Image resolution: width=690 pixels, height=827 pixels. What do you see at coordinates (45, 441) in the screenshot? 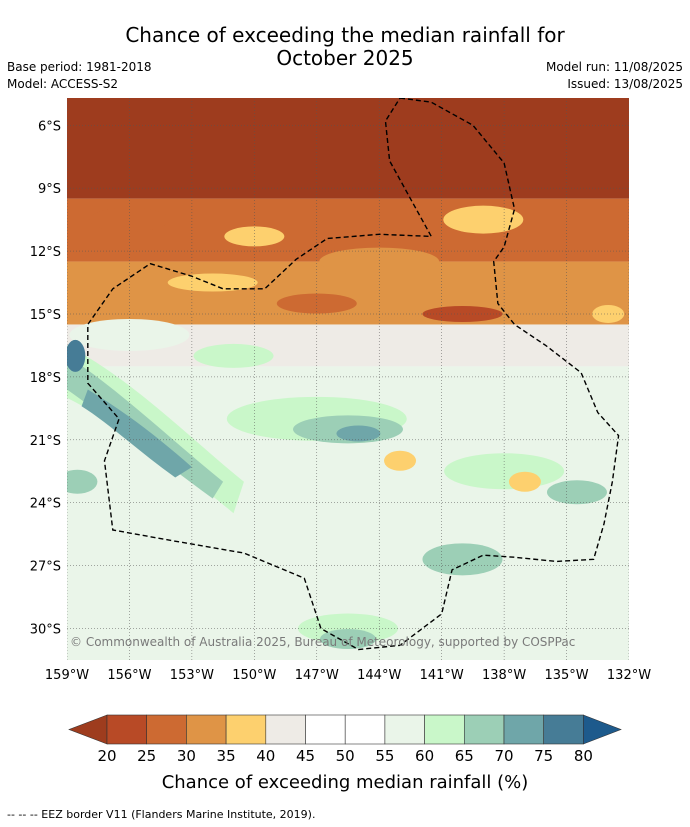
I see `y-tick-label: 21°S` at bounding box center [45, 441].